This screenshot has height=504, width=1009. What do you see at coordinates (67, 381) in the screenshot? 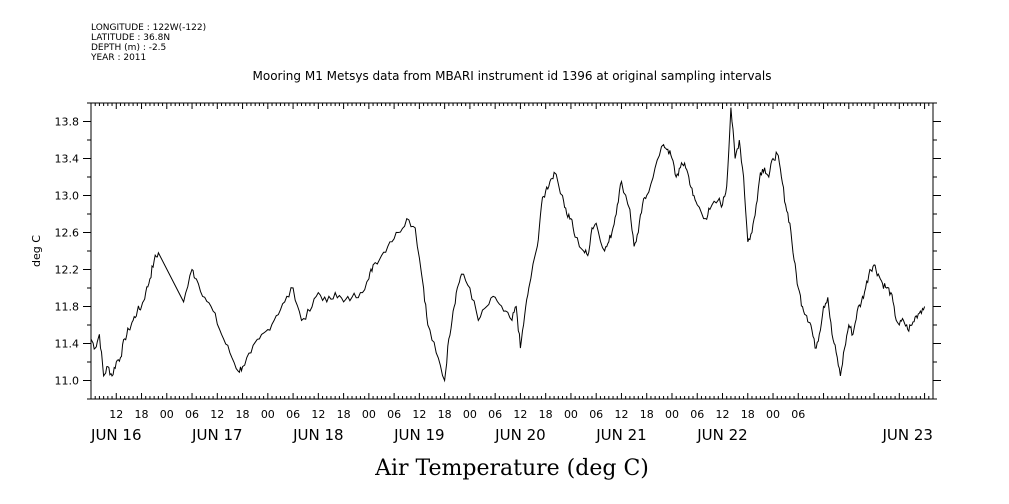
I see `y-tick-label: 11.0` at bounding box center [67, 381].